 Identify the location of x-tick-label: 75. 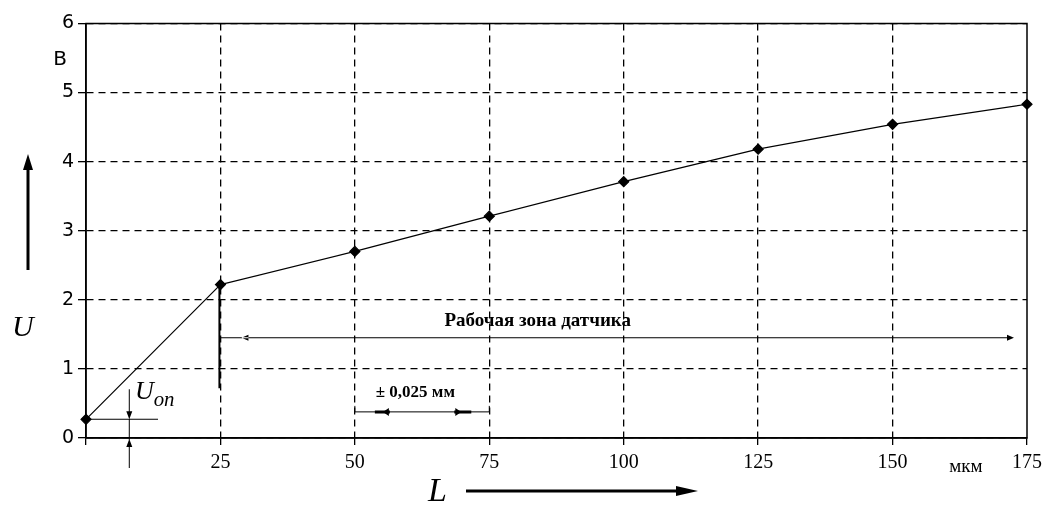
(489, 461).